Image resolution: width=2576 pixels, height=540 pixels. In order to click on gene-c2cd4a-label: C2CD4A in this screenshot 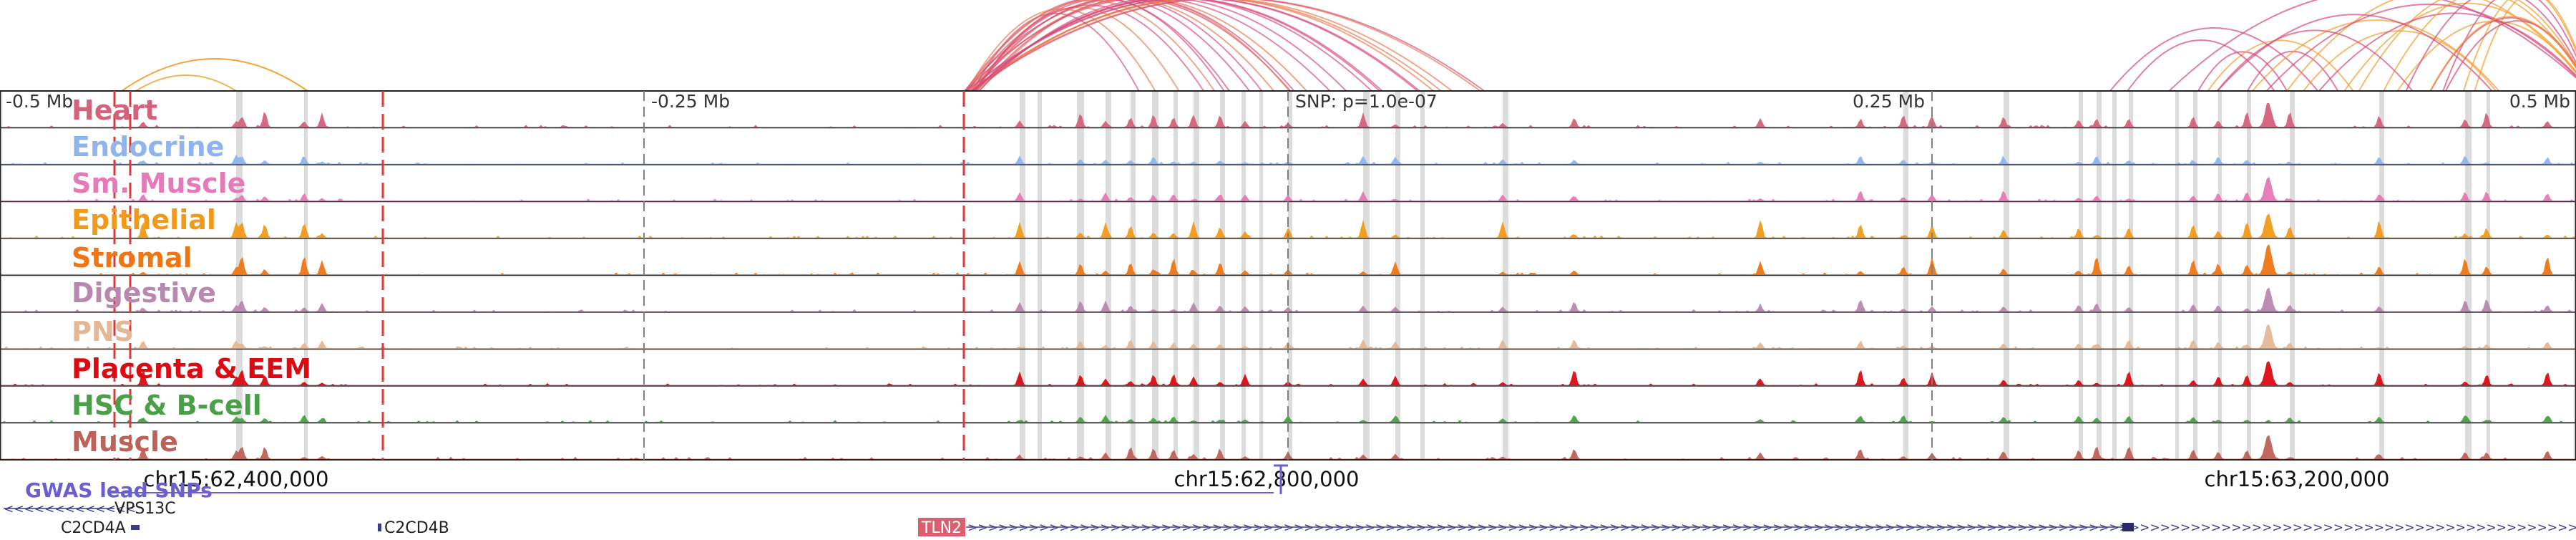, I will do `click(93, 528)`.